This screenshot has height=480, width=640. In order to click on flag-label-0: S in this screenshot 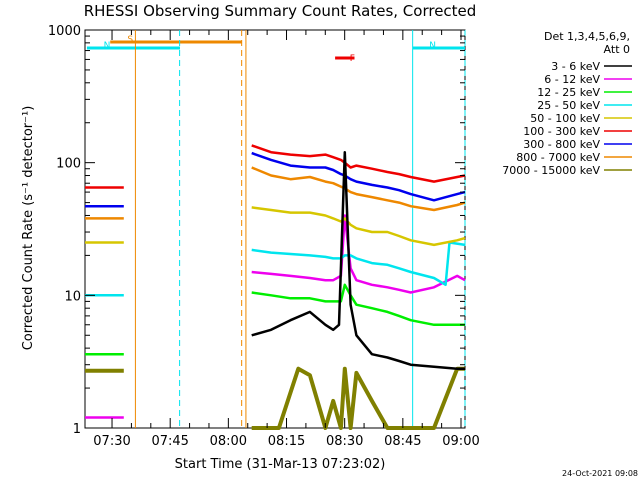, I will do `click(130, 40)`.